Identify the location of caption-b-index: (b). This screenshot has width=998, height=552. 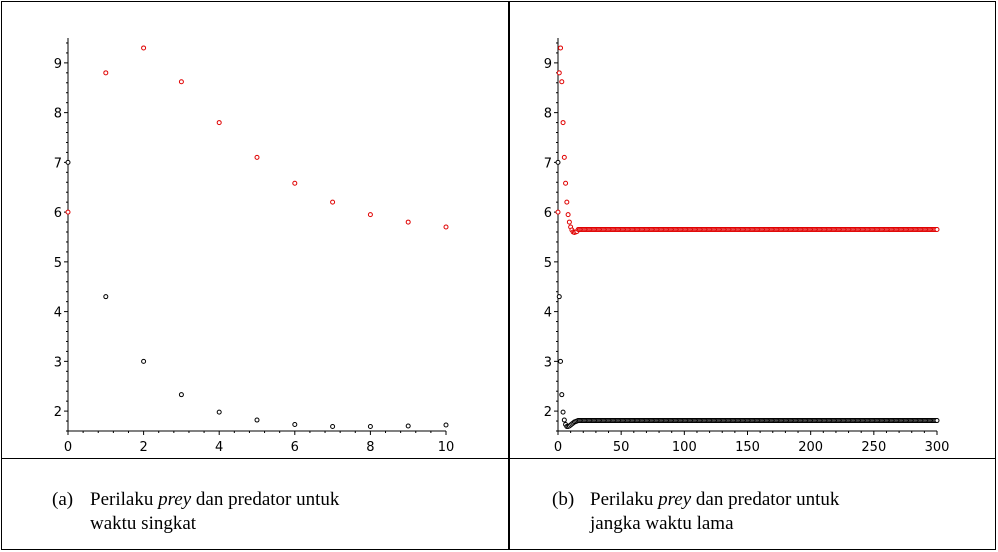
(563, 499).